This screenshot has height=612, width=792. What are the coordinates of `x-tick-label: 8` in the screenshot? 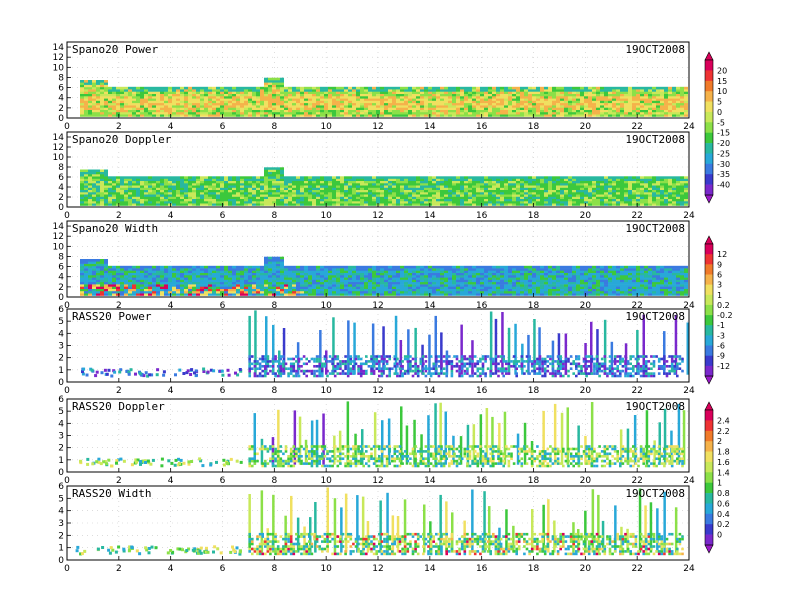 It's located at (274, 127).